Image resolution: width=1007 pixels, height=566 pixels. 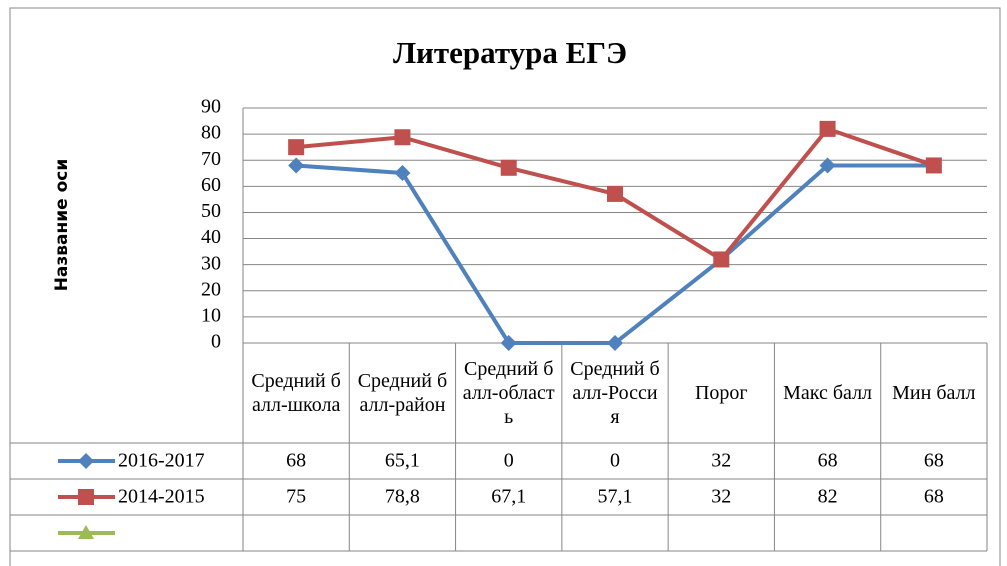 What do you see at coordinates (615, 497) in the screenshot?
I see `data-label: 57,1` at bounding box center [615, 497].